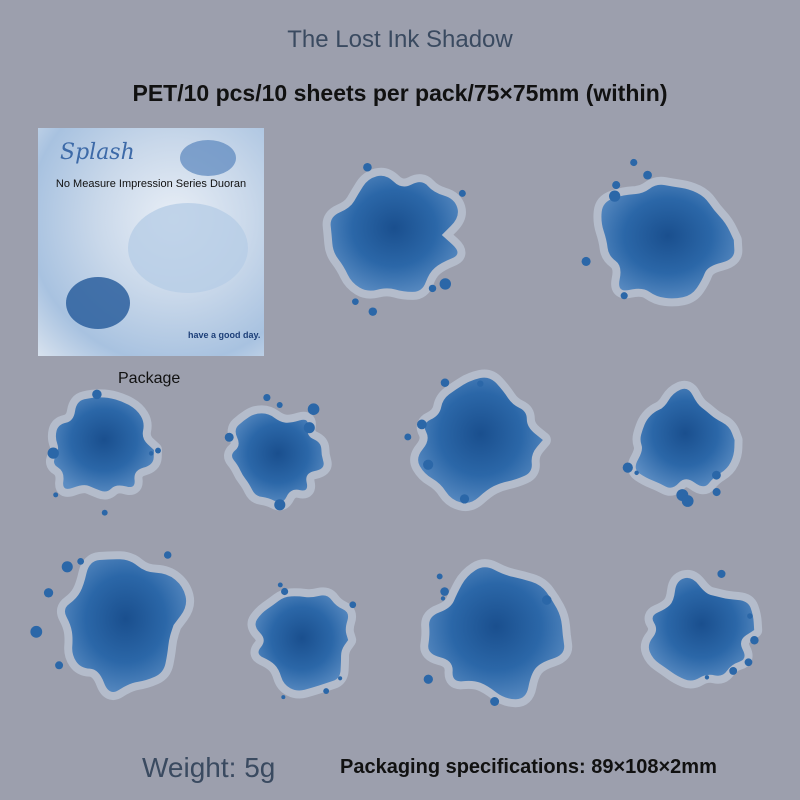 Image resolution: width=800 pixels, height=800 pixels. Describe the element at coordinates (97, 152) in the screenshot. I see `brand: Splash` at that location.